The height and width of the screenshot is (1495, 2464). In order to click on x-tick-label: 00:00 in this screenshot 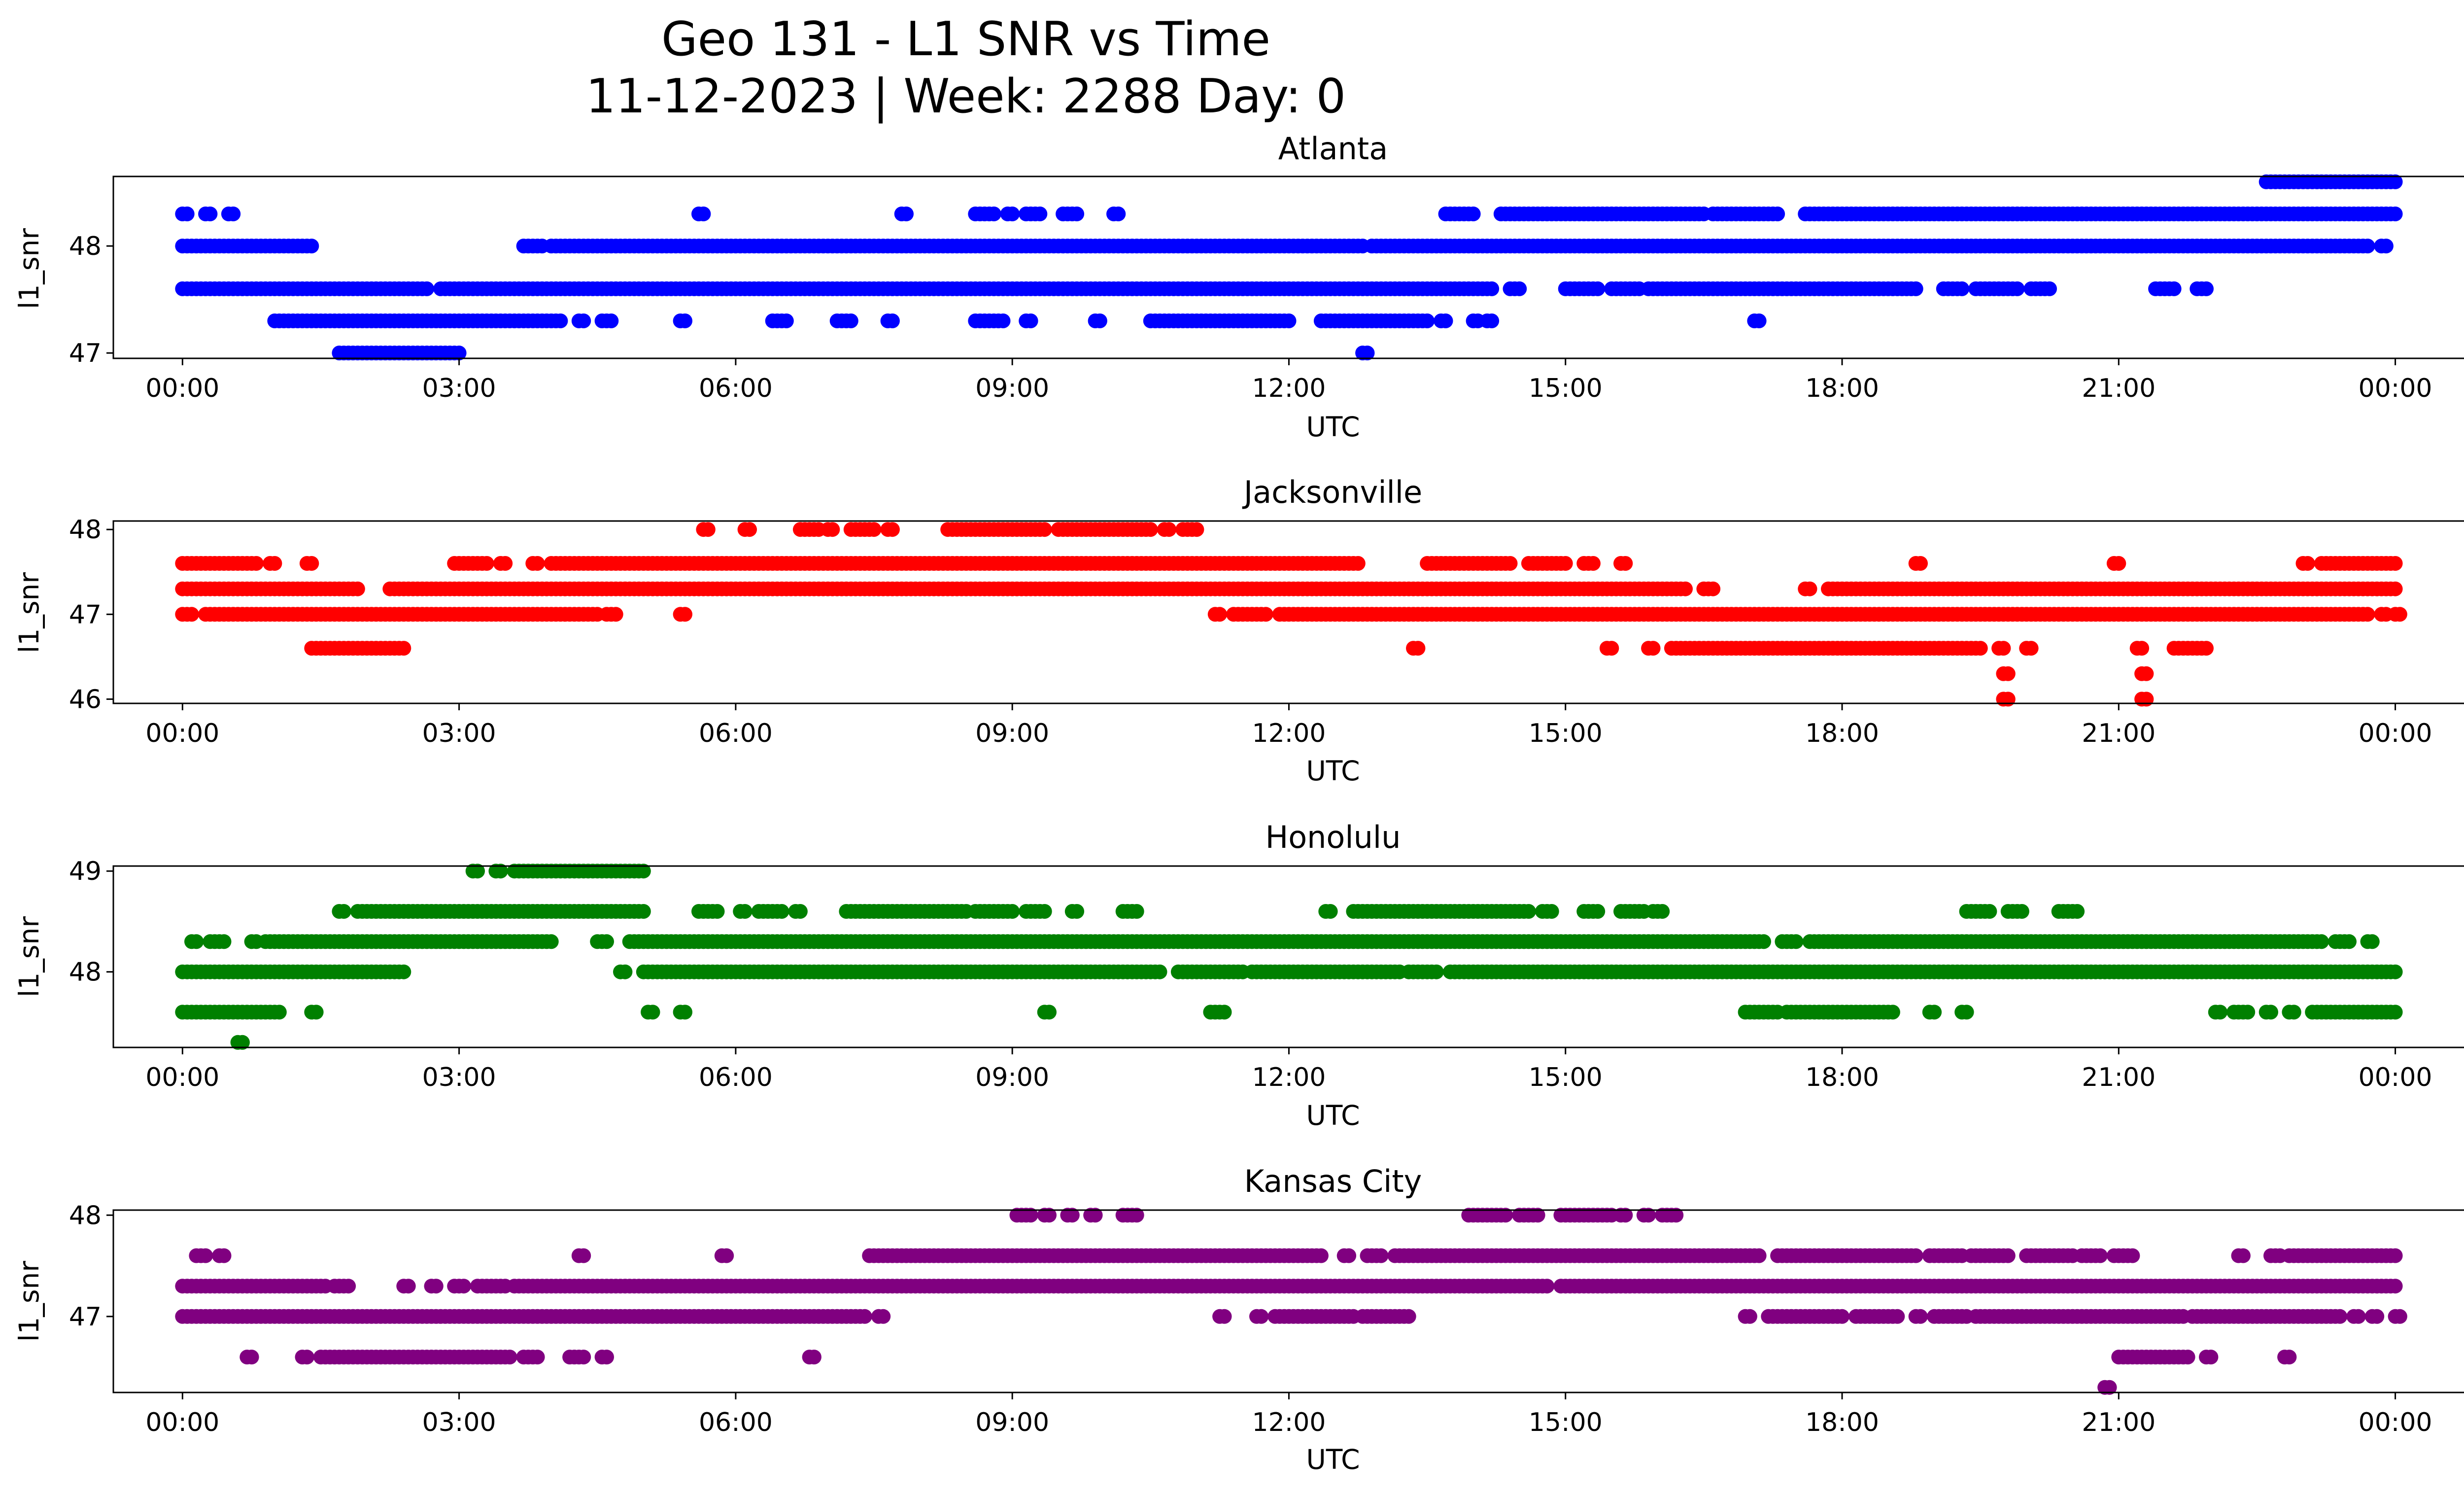, I will do `click(182, 388)`.